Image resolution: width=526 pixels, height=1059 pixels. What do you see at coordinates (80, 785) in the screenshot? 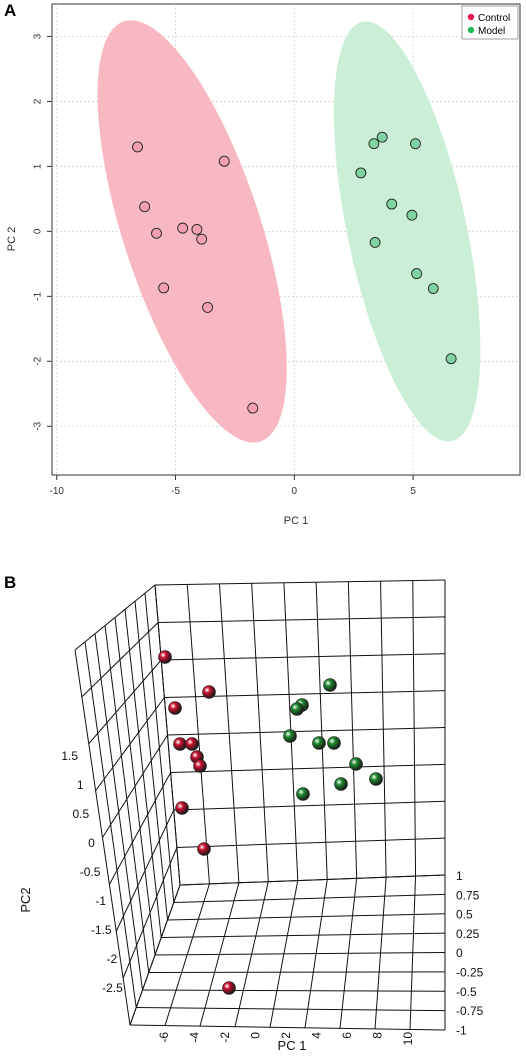
I see `y-tick-label-3d: 1` at bounding box center [80, 785].